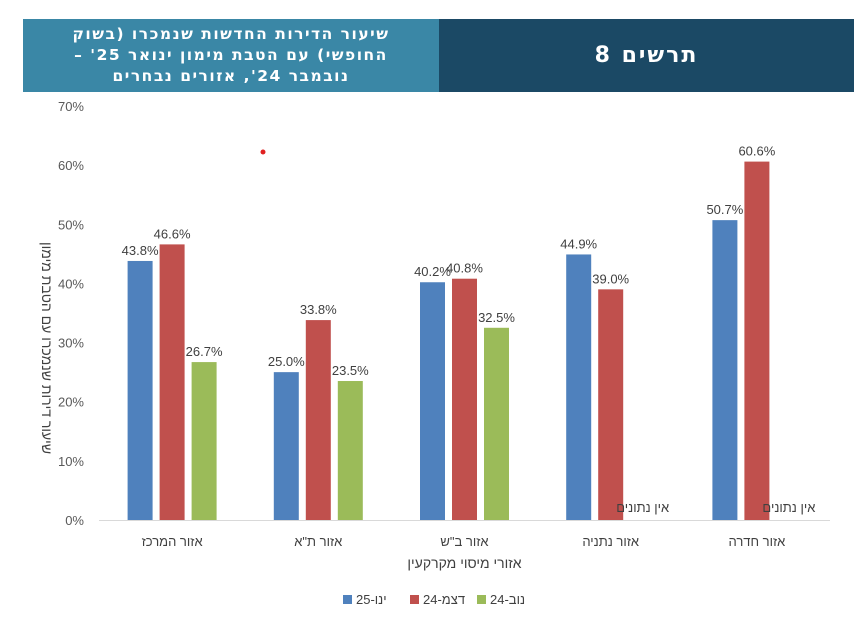  Describe the element at coordinates (464, 268) in the screenshot. I see `data-label: 40.8%` at that location.